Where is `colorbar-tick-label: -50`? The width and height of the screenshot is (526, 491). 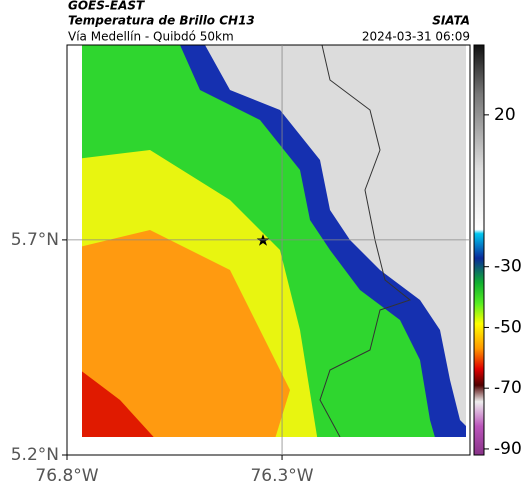
colorbar-tick-label: -50 is located at coordinates (508, 327).